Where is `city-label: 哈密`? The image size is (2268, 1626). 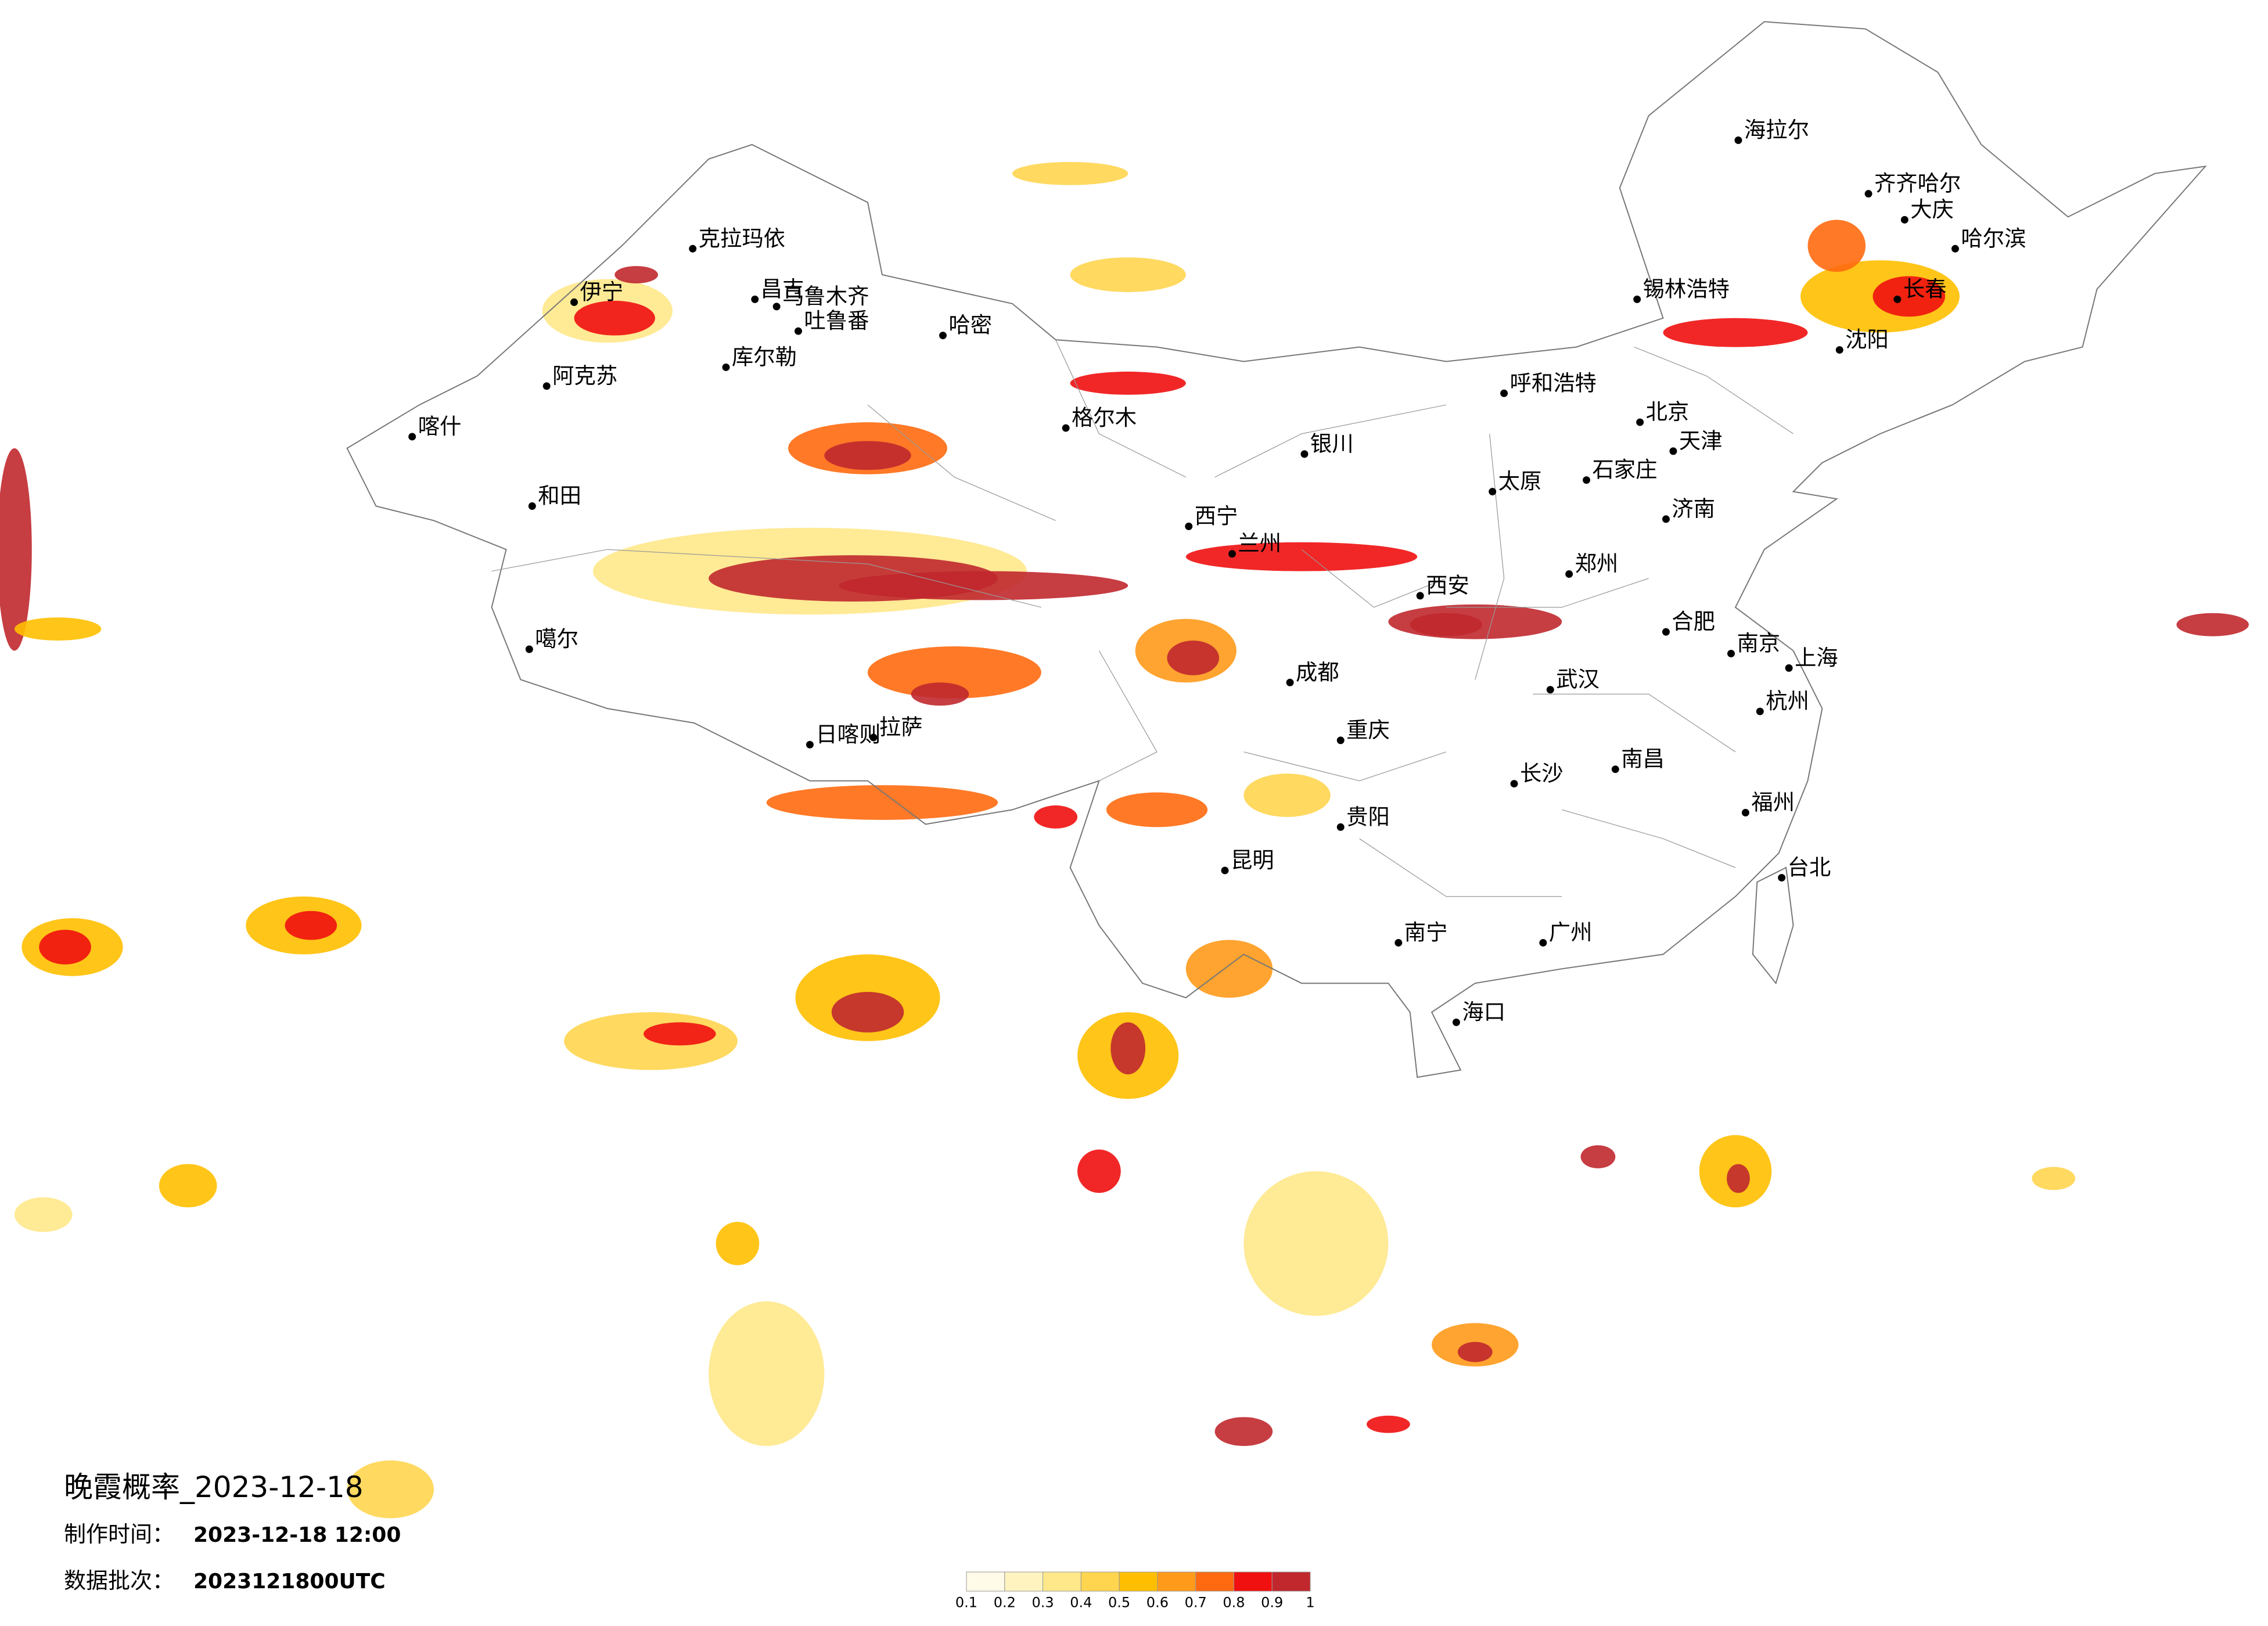
city-label: 哈密 is located at coordinates (970, 325).